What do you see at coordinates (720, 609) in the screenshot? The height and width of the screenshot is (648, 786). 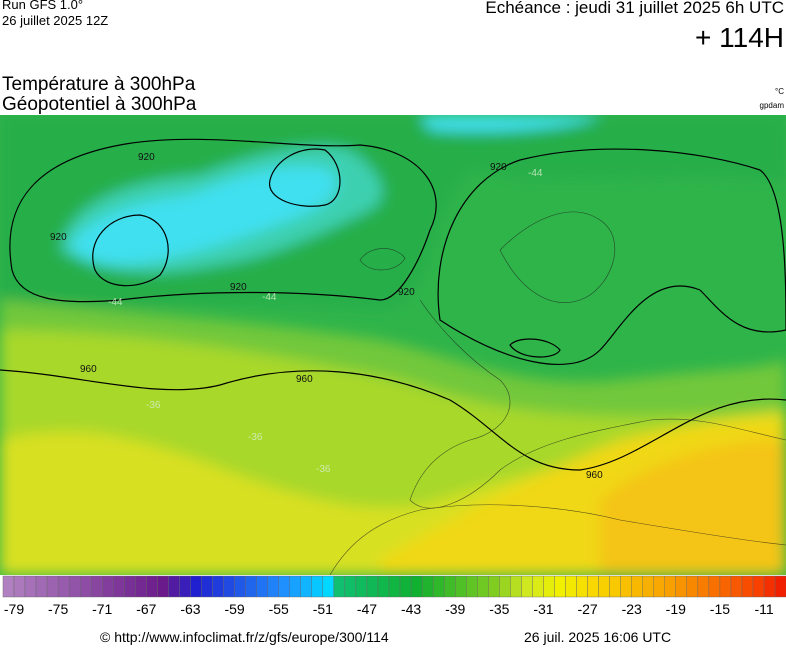 I see `colorbar-label: -15` at bounding box center [720, 609].